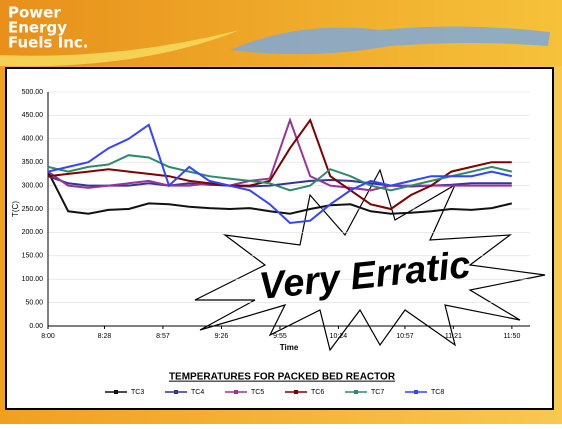 This screenshot has height=429, width=562. I want to click on y-tick-label: 350.00, so click(33, 162).